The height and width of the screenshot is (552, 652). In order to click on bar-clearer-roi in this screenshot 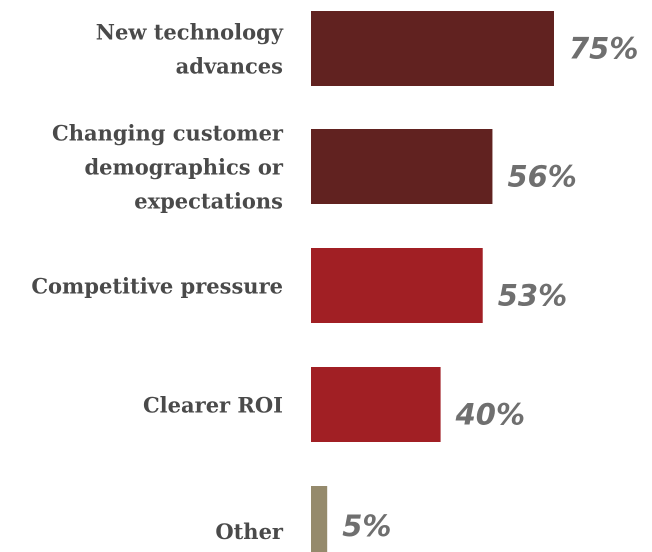, I will do `click(376, 404)`.